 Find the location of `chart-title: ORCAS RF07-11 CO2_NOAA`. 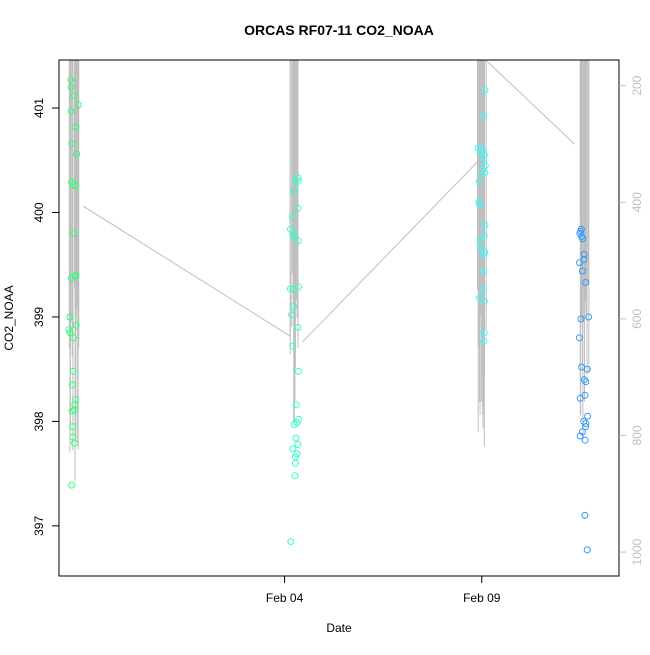

chart-title: ORCAS RF07-11 CO2_NOAA is located at coordinates (339, 30).